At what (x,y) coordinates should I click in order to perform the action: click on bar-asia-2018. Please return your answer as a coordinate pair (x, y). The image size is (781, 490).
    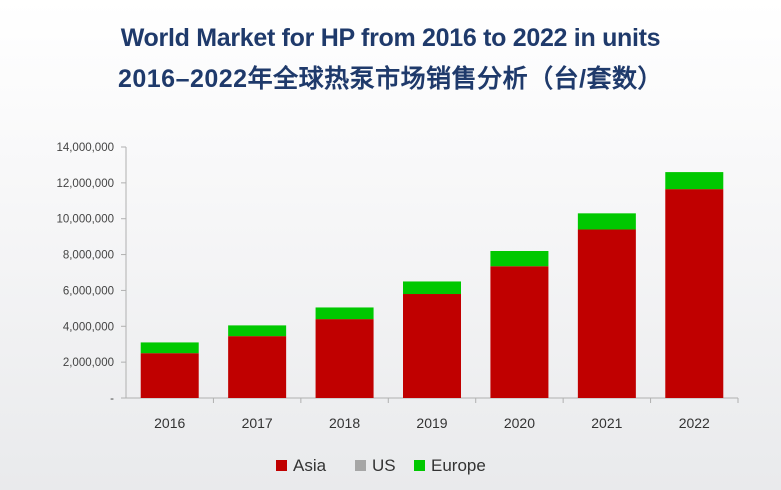
    Looking at the image, I should click on (344, 358).